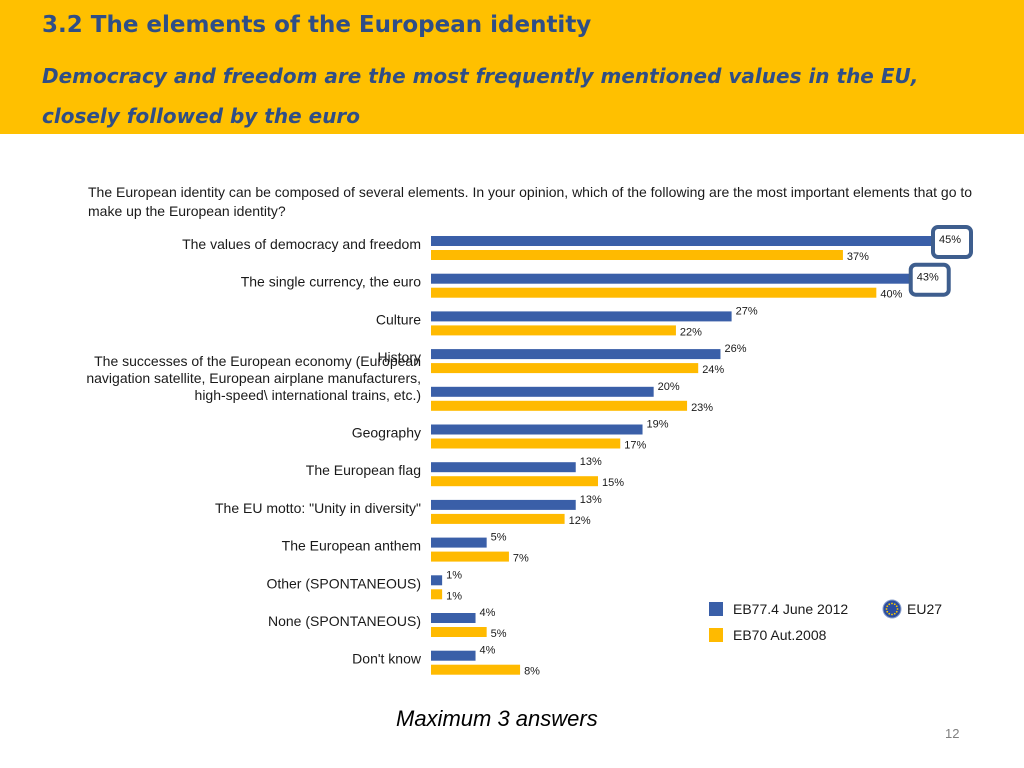 The height and width of the screenshot is (768, 1024). I want to click on legend-label: EB70 Aut.2008, so click(780, 635).